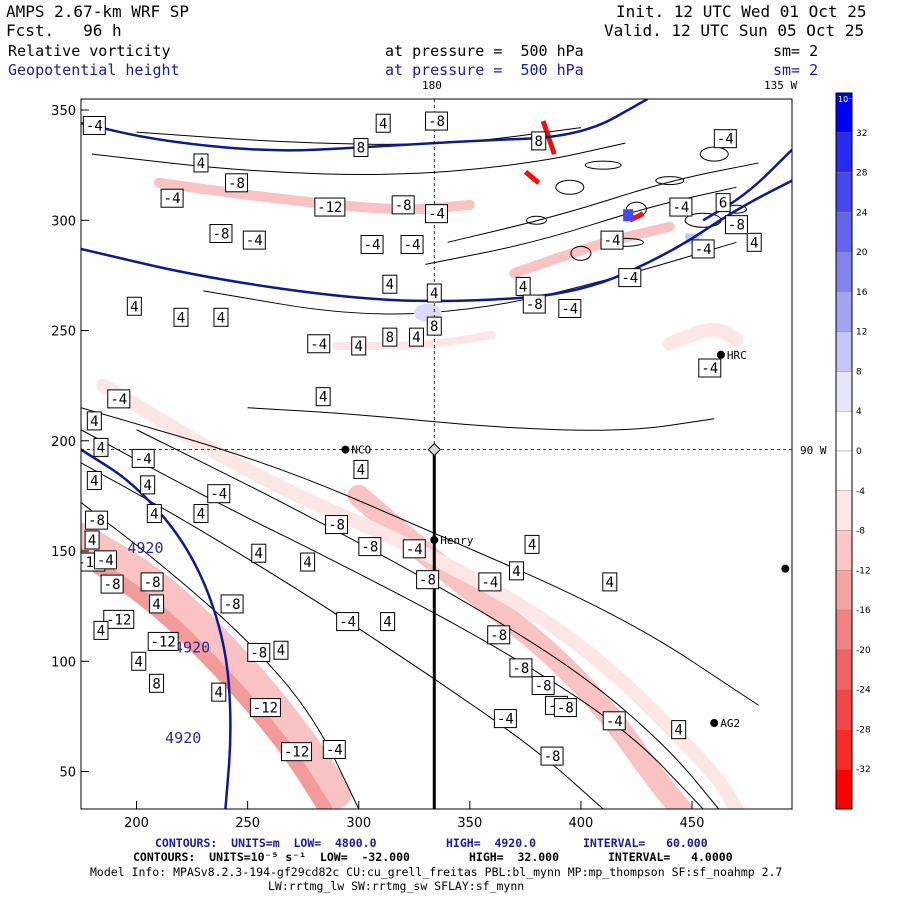 The width and height of the screenshot is (900, 900). I want to click on colorbar-tick-label: -12, so click(863, 571).